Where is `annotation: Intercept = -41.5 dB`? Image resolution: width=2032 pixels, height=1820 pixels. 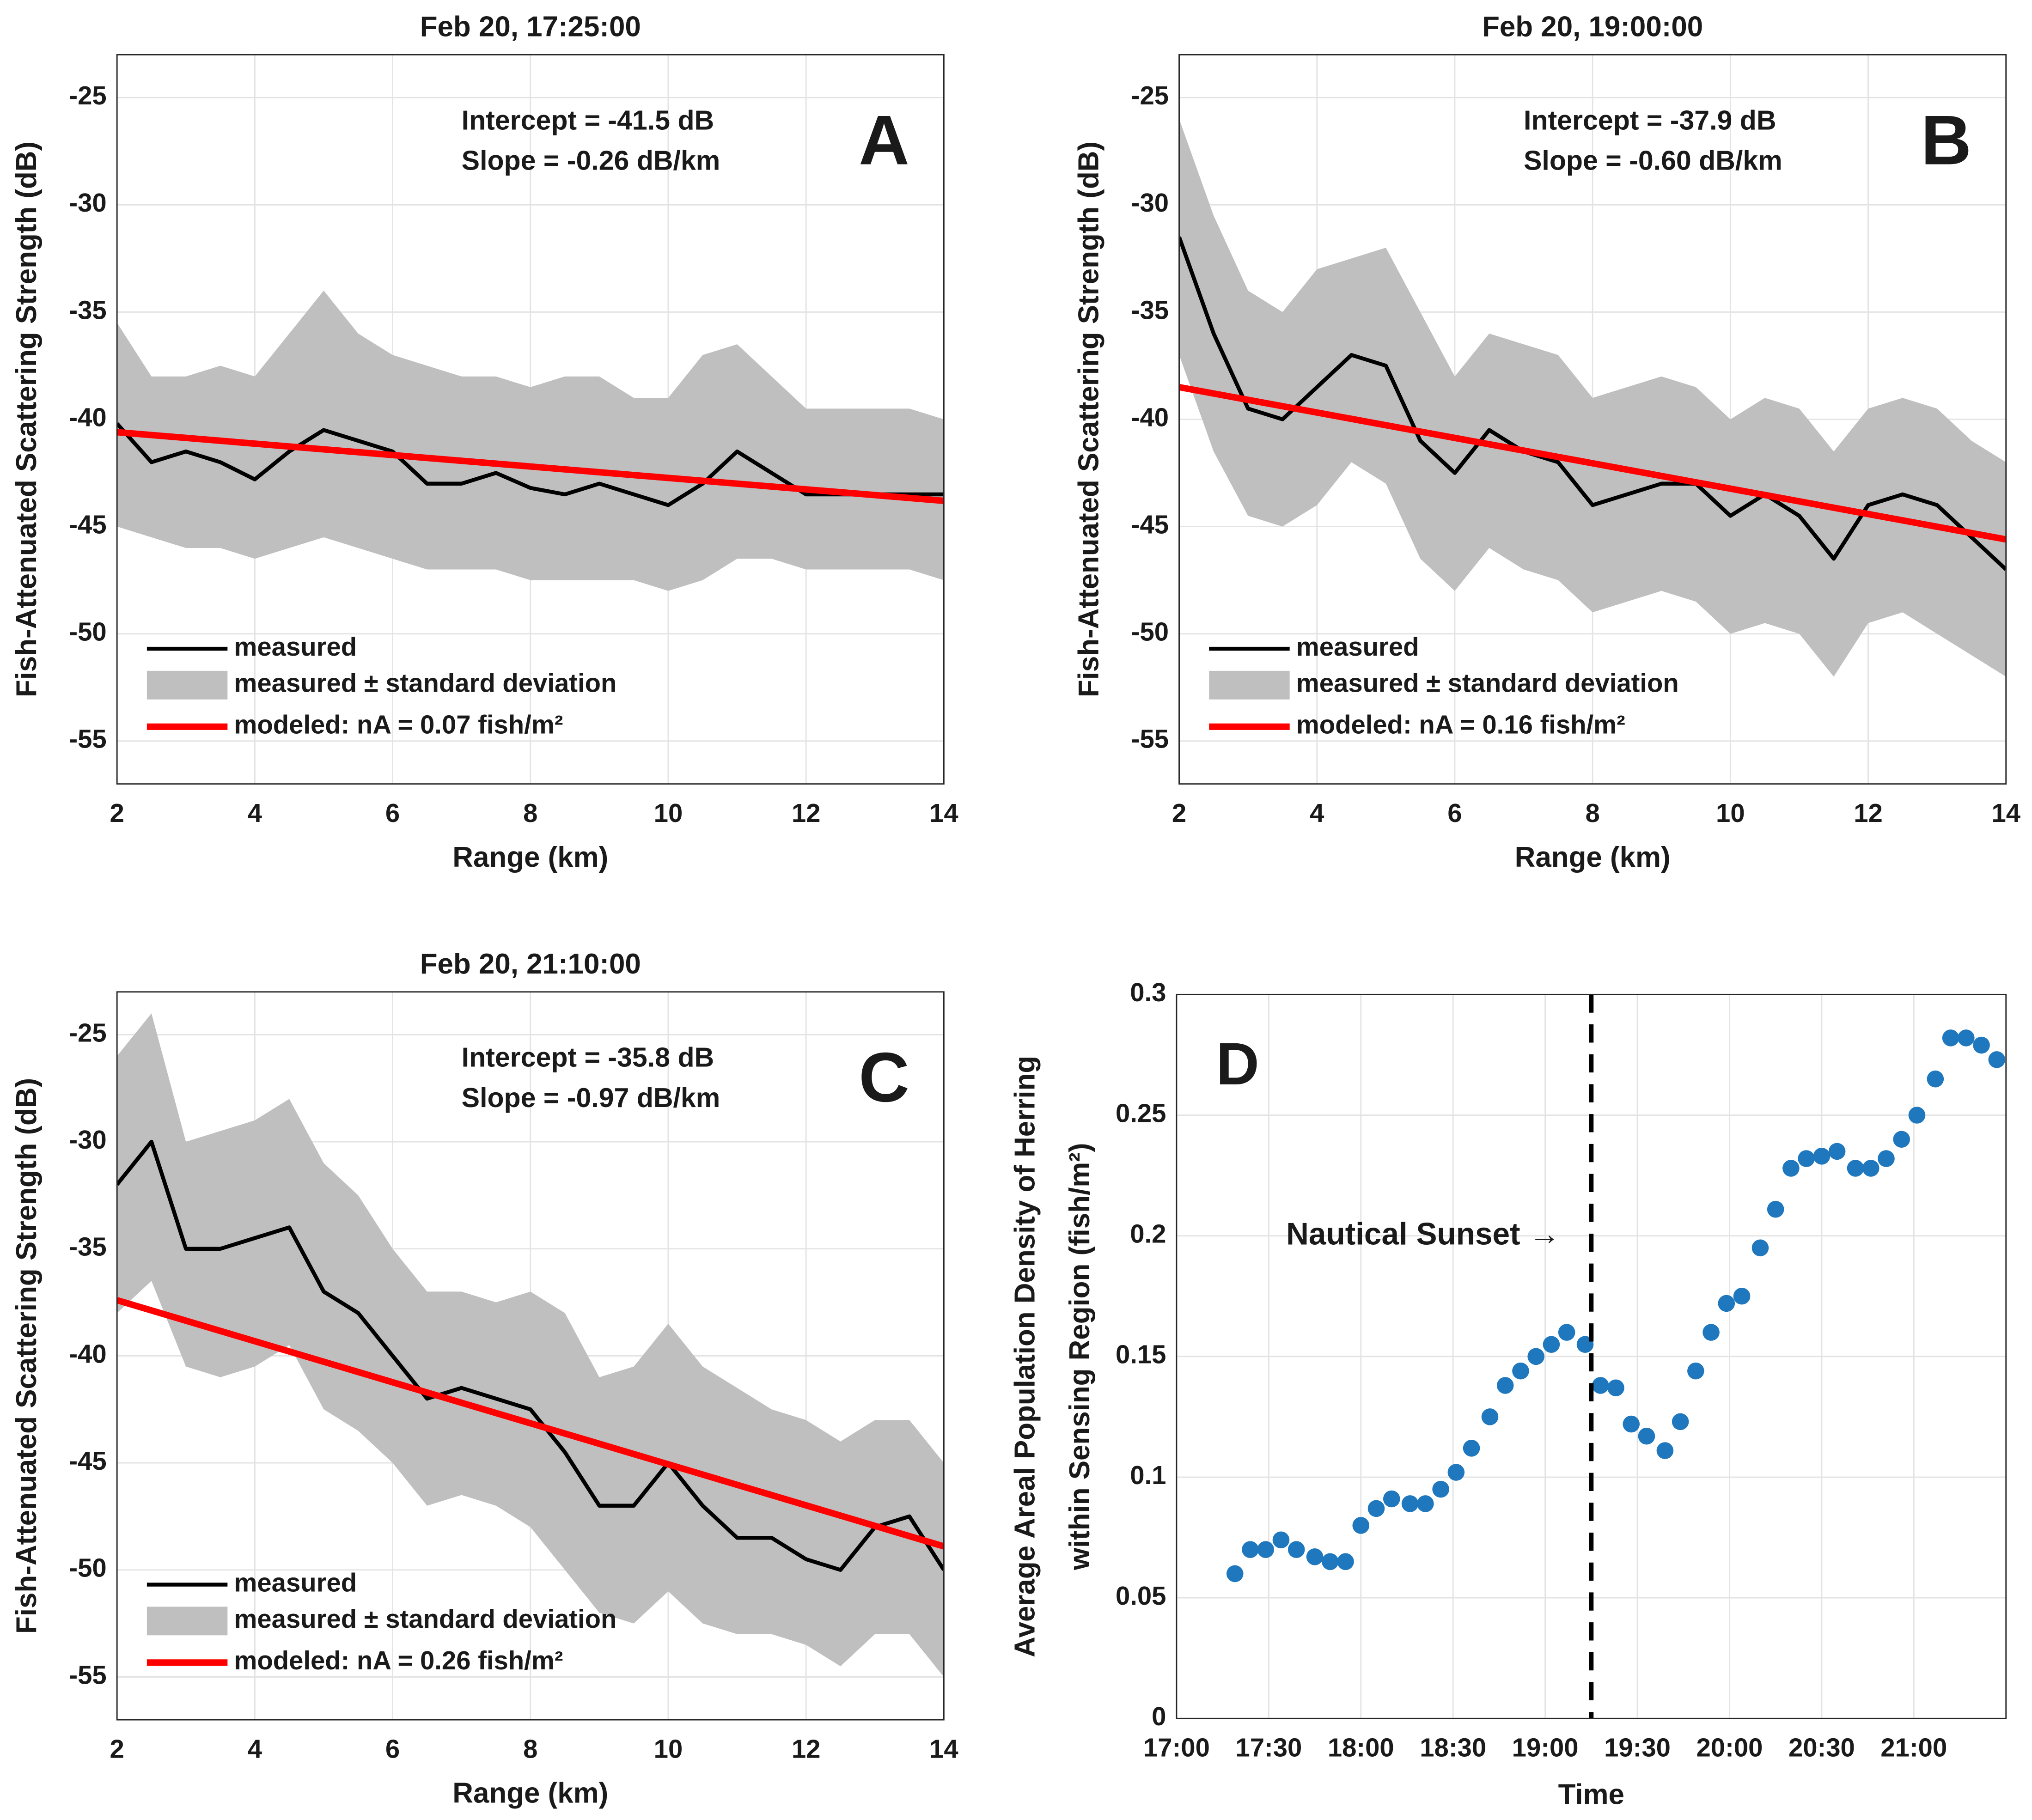
annotation: Intercept = -41.5 dB is located at coordinates (588, 120).